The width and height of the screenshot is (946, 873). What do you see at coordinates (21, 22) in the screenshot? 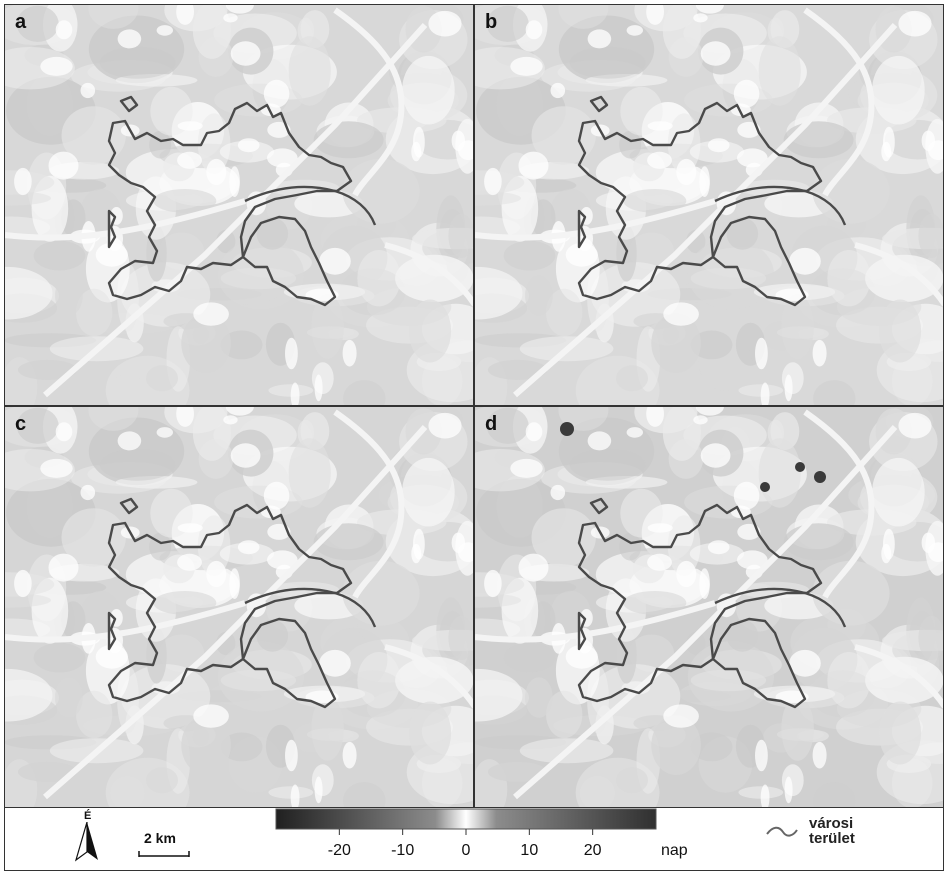
I see `panel-letter-a: a` at bounding box center [21, 22].